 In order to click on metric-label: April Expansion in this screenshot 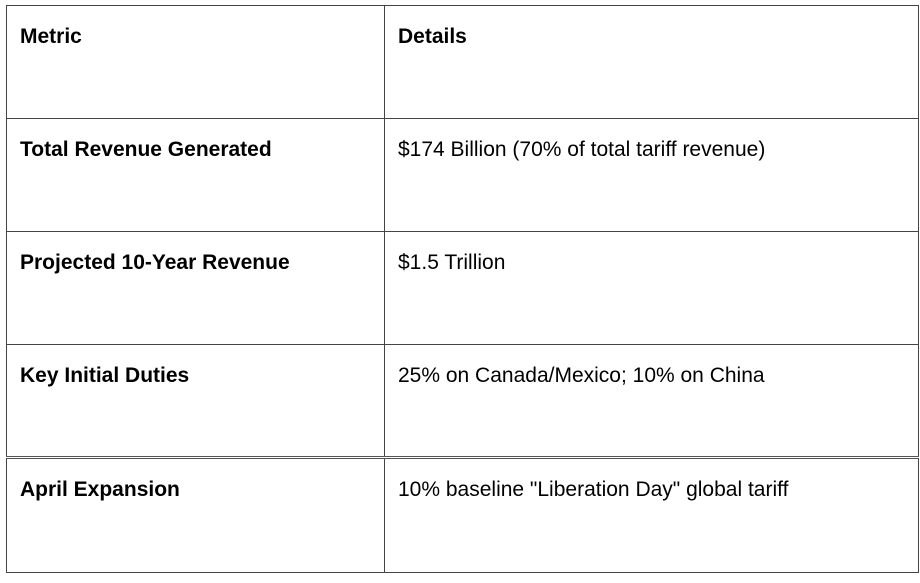, I will do `click(100, 489)`.